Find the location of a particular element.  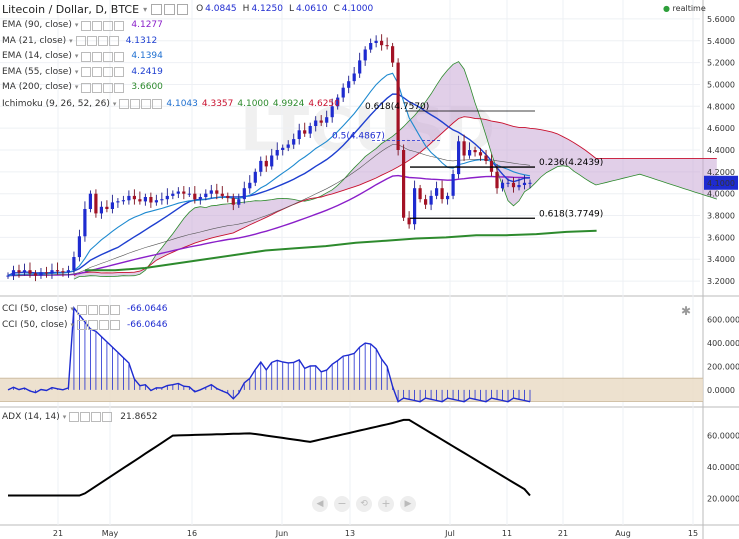

indicator-row: EMA (14, close) ▾ 4.1394 is located at coordinates (82, 57).